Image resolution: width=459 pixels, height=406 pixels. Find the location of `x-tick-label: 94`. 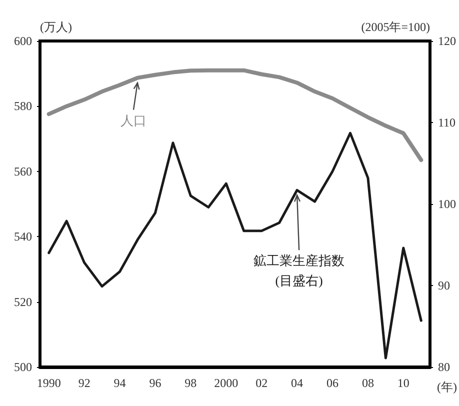

x-tick-label: 94 is located at coordinates (120, 383).